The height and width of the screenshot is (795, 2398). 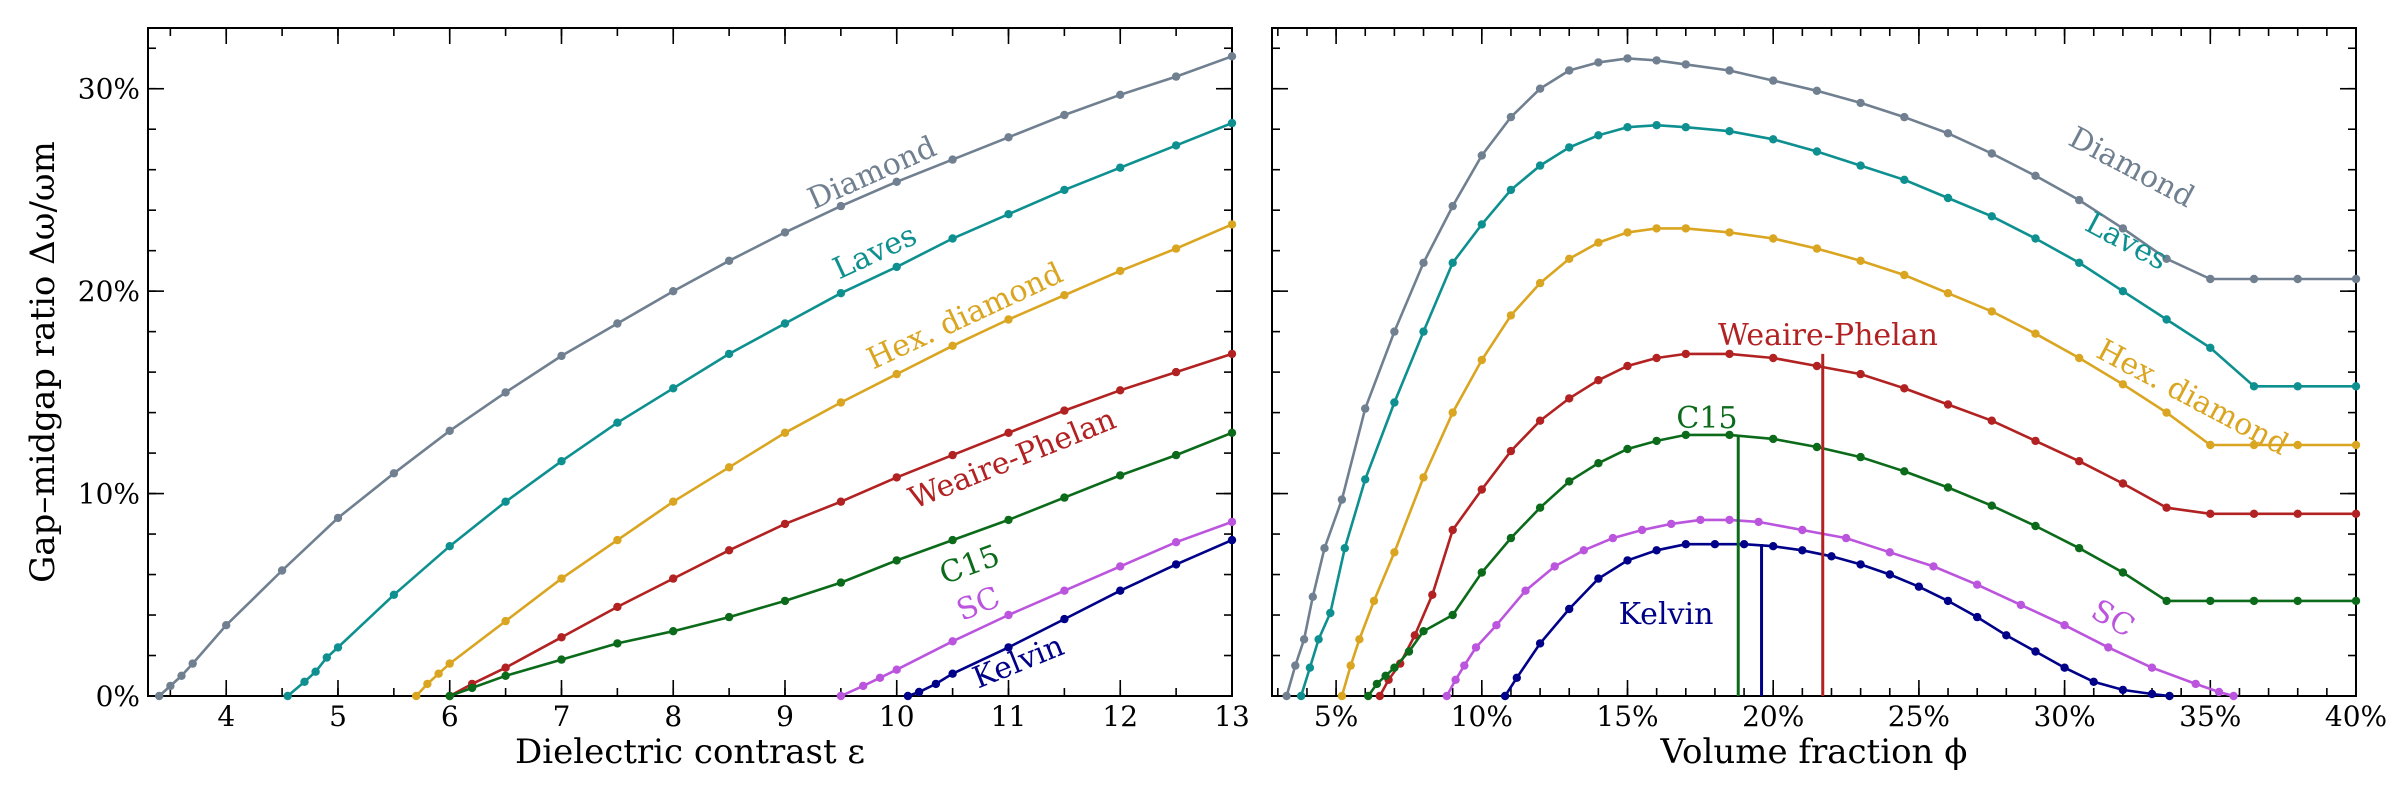 I want to click on series-label-diamond-right: Diamond, so click(x=2131, y=167).